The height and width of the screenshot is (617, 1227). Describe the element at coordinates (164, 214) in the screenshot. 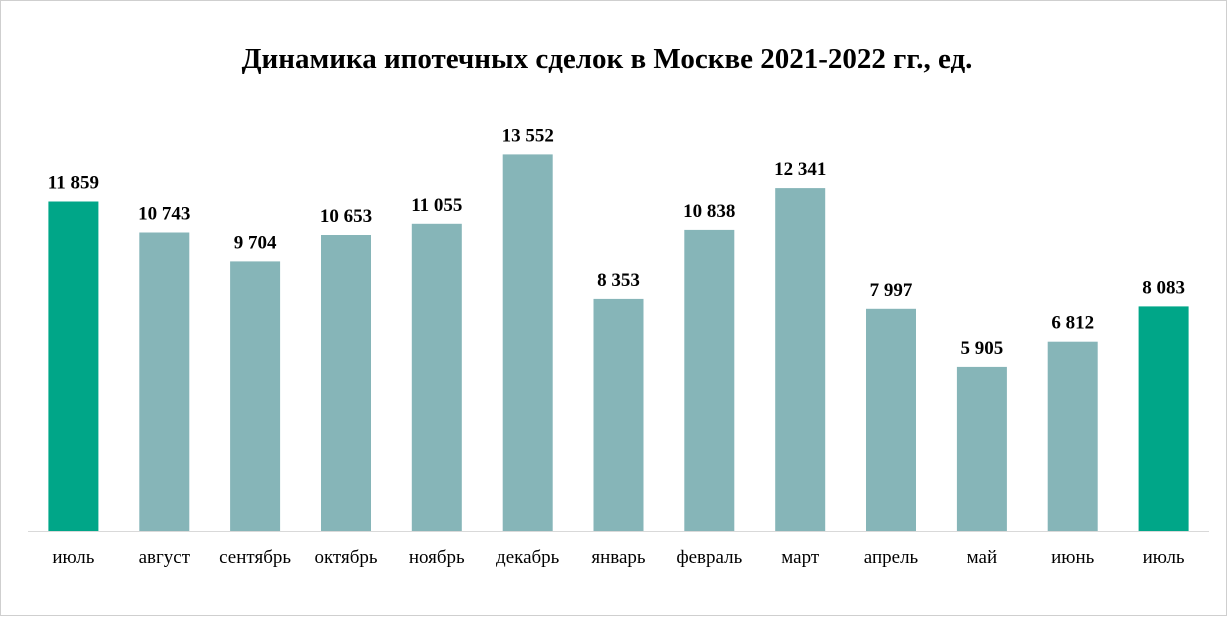

I see `value-label-2: 10 743` at that location.